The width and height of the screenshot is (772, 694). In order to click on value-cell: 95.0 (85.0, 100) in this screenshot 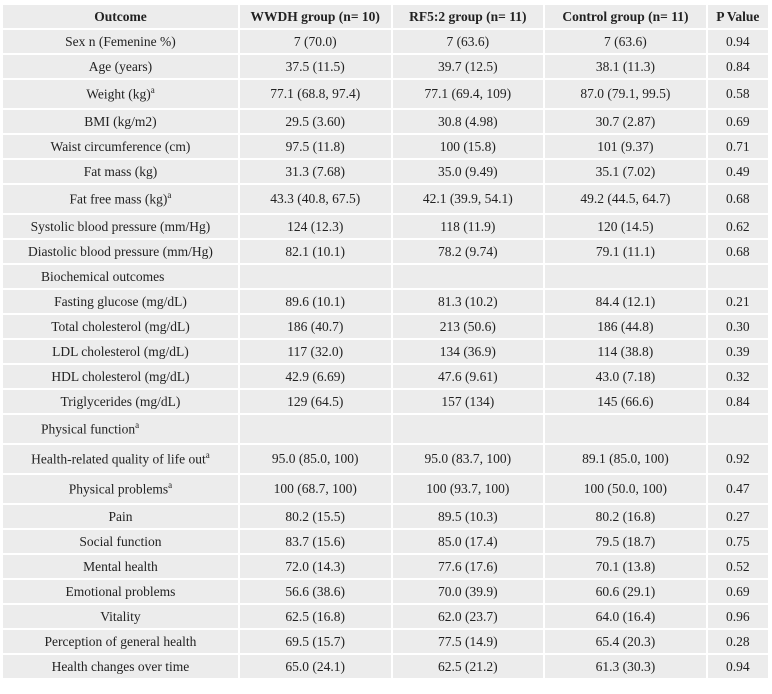, I will do `click(315, 459)`.